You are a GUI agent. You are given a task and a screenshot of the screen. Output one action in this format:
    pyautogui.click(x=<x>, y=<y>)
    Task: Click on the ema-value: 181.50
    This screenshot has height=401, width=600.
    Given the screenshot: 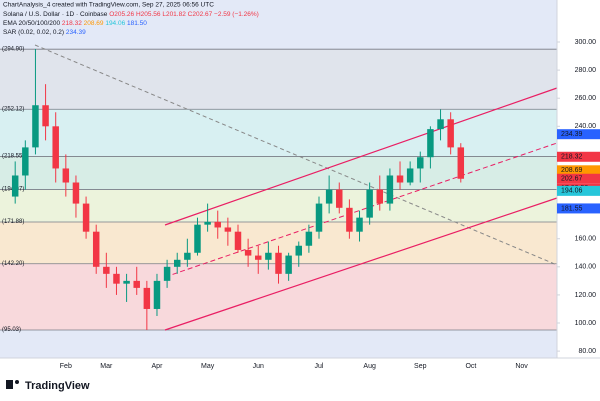 What is the action you would take?
    pyautogui.click(x=137, y=23)
    